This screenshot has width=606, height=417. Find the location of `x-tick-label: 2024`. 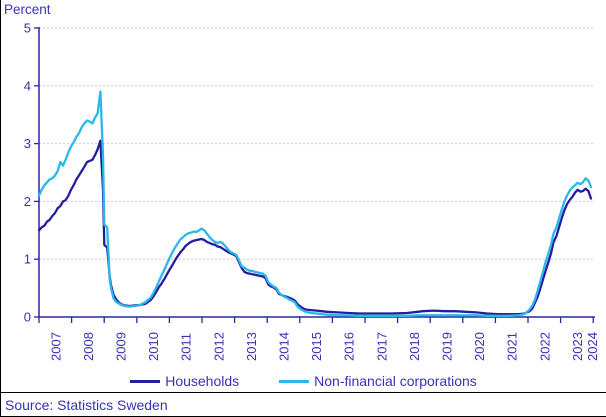

x-tick-label: 2024 is located at coordinates (592, 346).